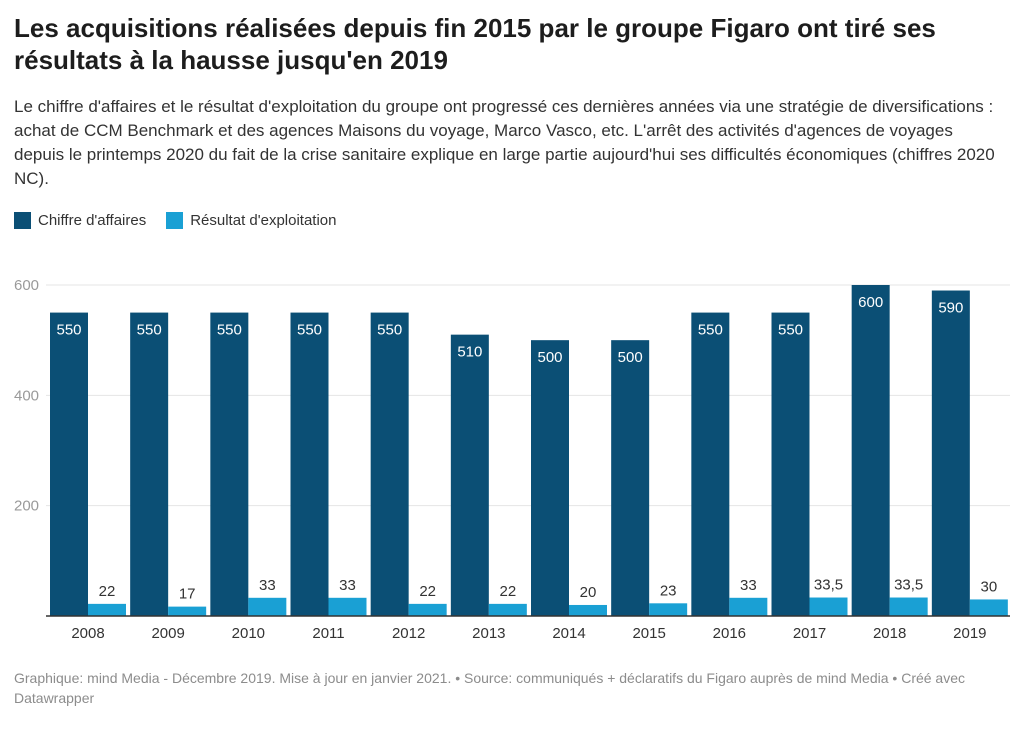 The height and width of the screenshot is (734, 1024). Describe the element at coordinates (167, 633) in the screenshot. I see `x-tick-label: 2009` at that location.